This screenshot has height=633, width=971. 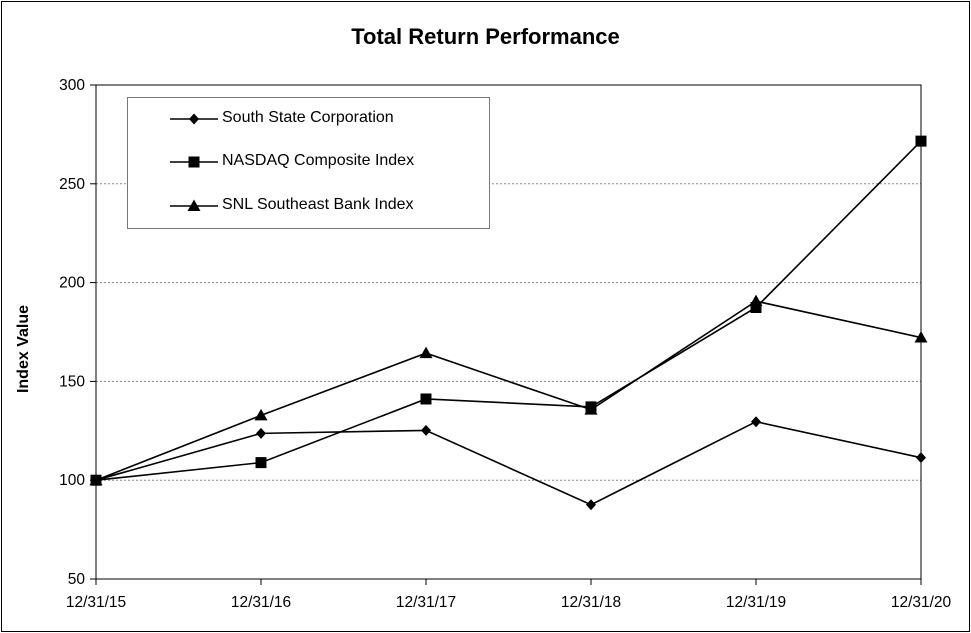 What do you see at coordinates (72, 85) in the screenshot?
I see `y-tick-label: 300` at bounding box center [72, 85].